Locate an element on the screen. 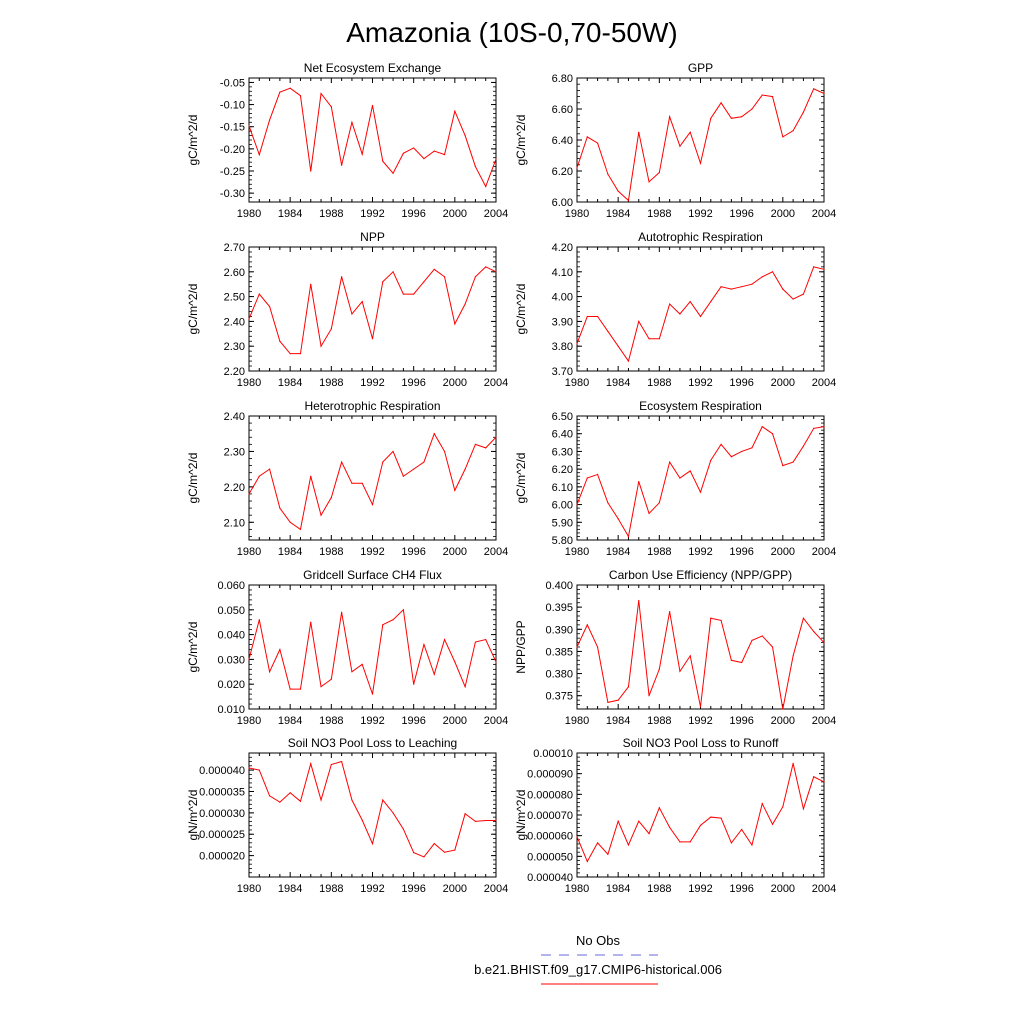  panel-title: Net Ecosystem Exchange is located at coordinates (373, 68).